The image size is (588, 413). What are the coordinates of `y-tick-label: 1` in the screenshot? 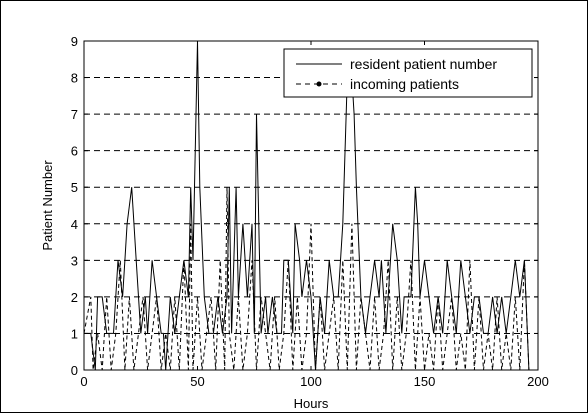 It's located at (74, 333).